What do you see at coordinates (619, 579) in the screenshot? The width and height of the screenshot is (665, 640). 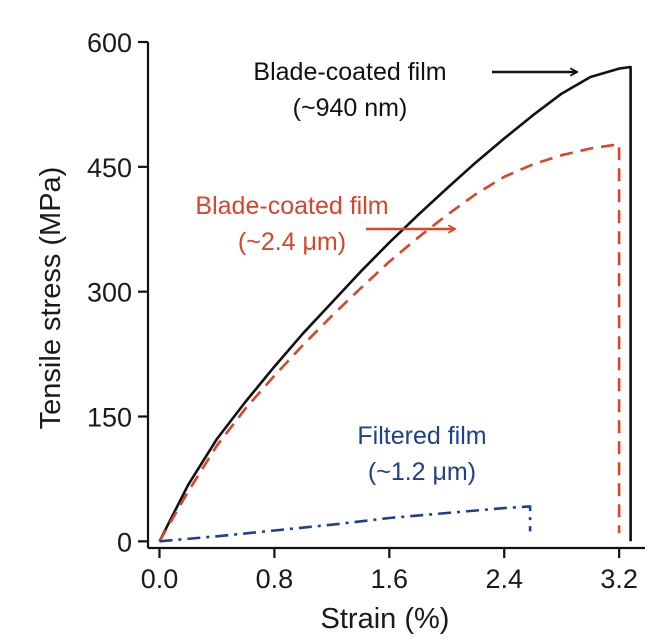 I see `x-tick-label: 3.2` at bounding box center [619, 579].